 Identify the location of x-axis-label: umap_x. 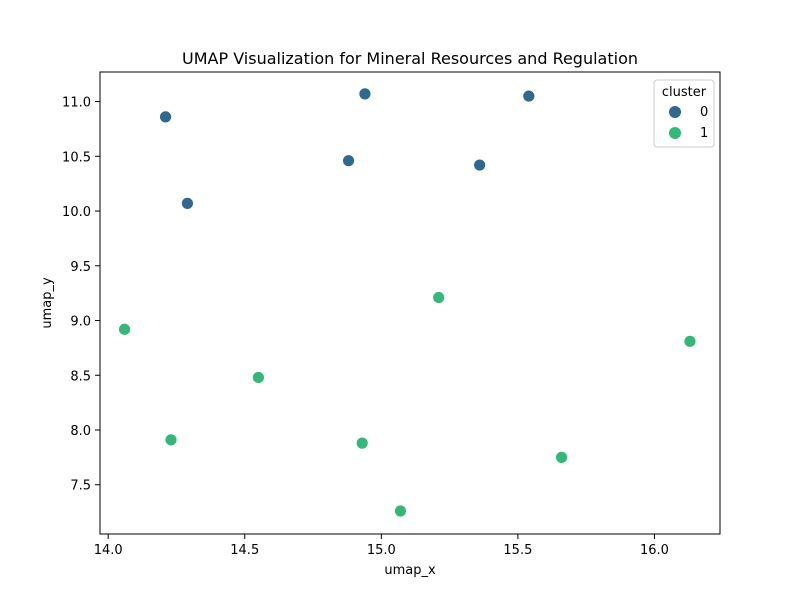
(410, 570).